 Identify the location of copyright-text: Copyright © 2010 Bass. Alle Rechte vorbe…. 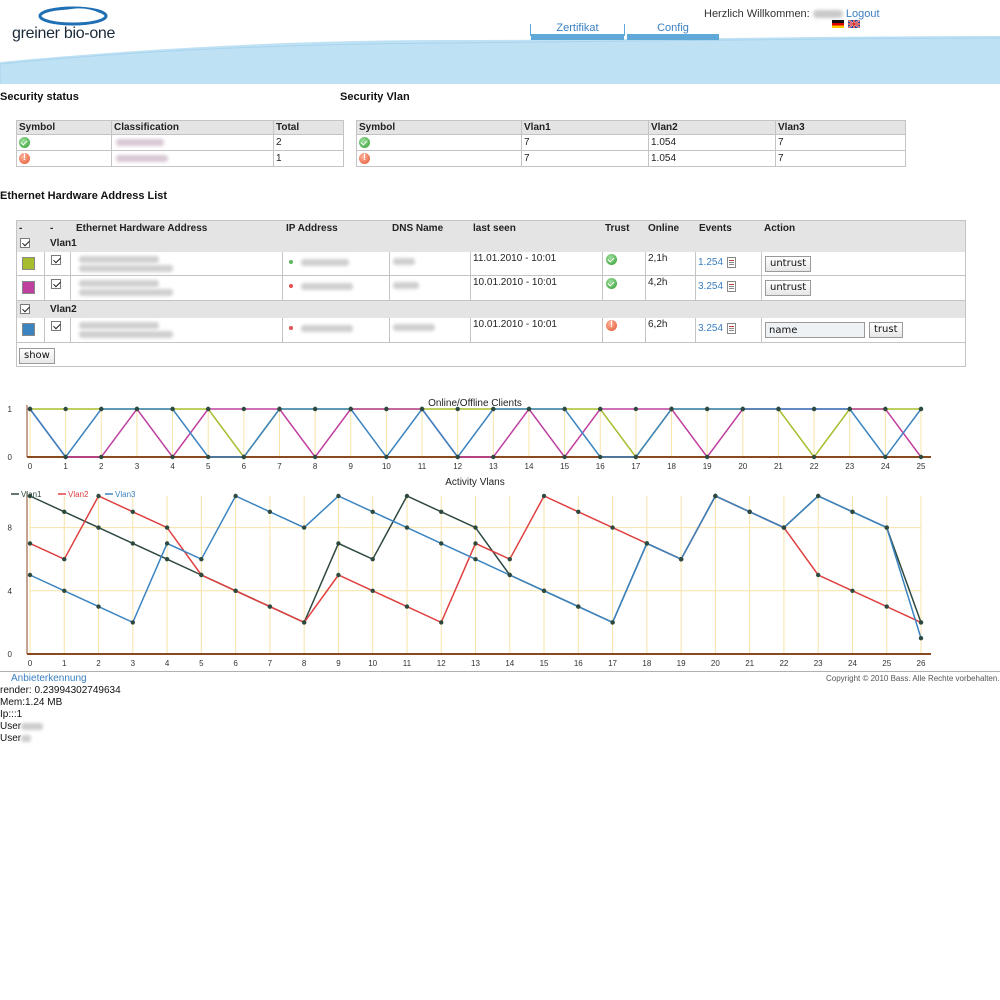
(913, 678).